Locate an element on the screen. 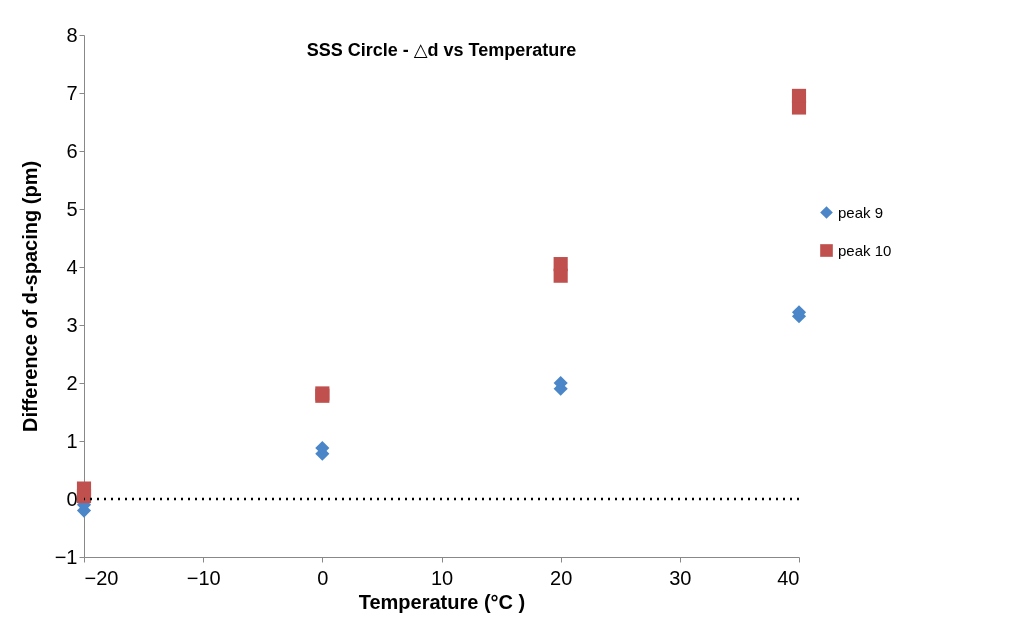 The height and width of the screenshot is (644, 1017). x-tick-label: 20 is located at coordinates (561, 577).